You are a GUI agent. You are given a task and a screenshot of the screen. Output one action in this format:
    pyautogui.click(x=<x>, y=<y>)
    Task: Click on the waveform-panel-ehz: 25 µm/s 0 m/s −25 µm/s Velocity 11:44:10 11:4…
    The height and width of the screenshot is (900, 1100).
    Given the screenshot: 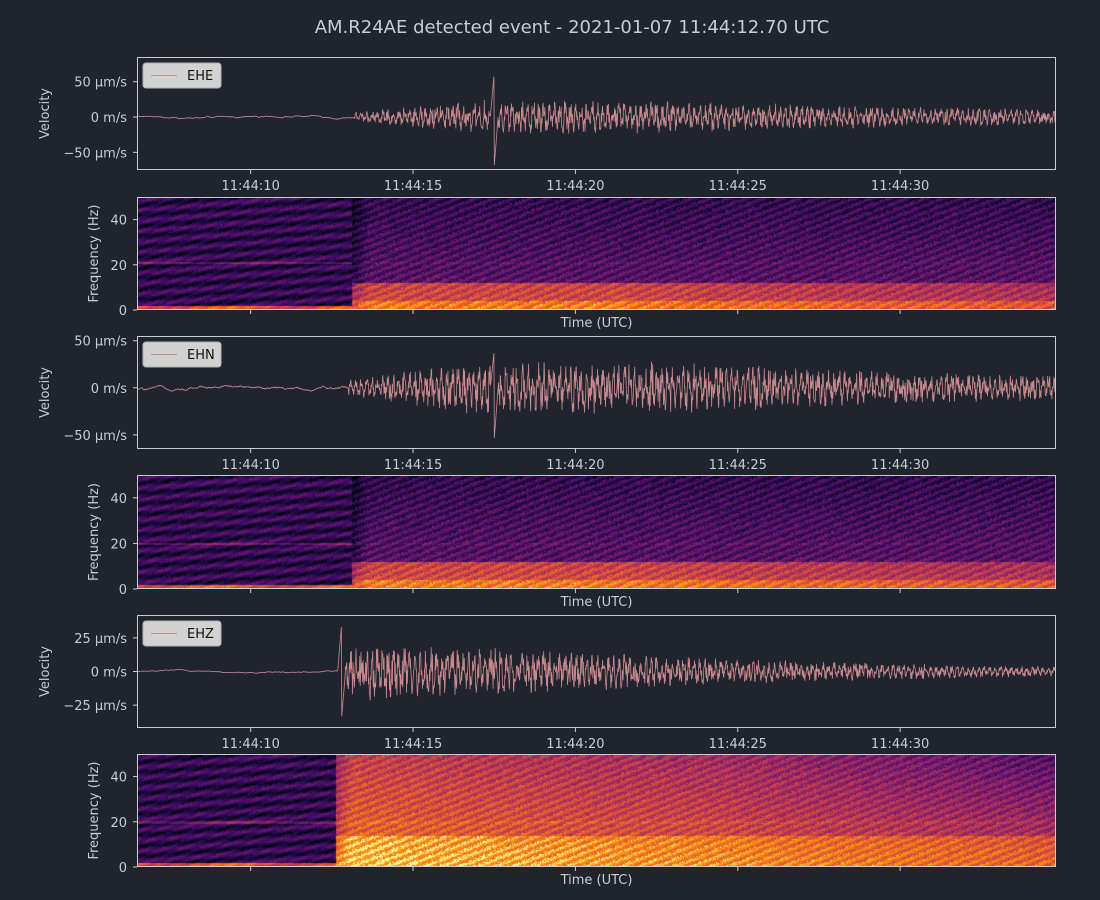 What is the action you would take?
    pyautogui.click(x=547, y=683)
    